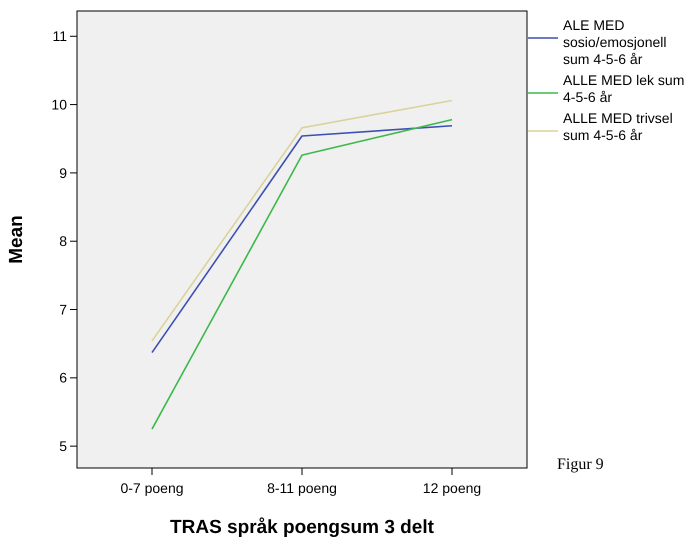  What do you see at coordinates (16, 239) in the screenshot?
I see `y-axis-title: Mean` at bounding box center [16, 239].